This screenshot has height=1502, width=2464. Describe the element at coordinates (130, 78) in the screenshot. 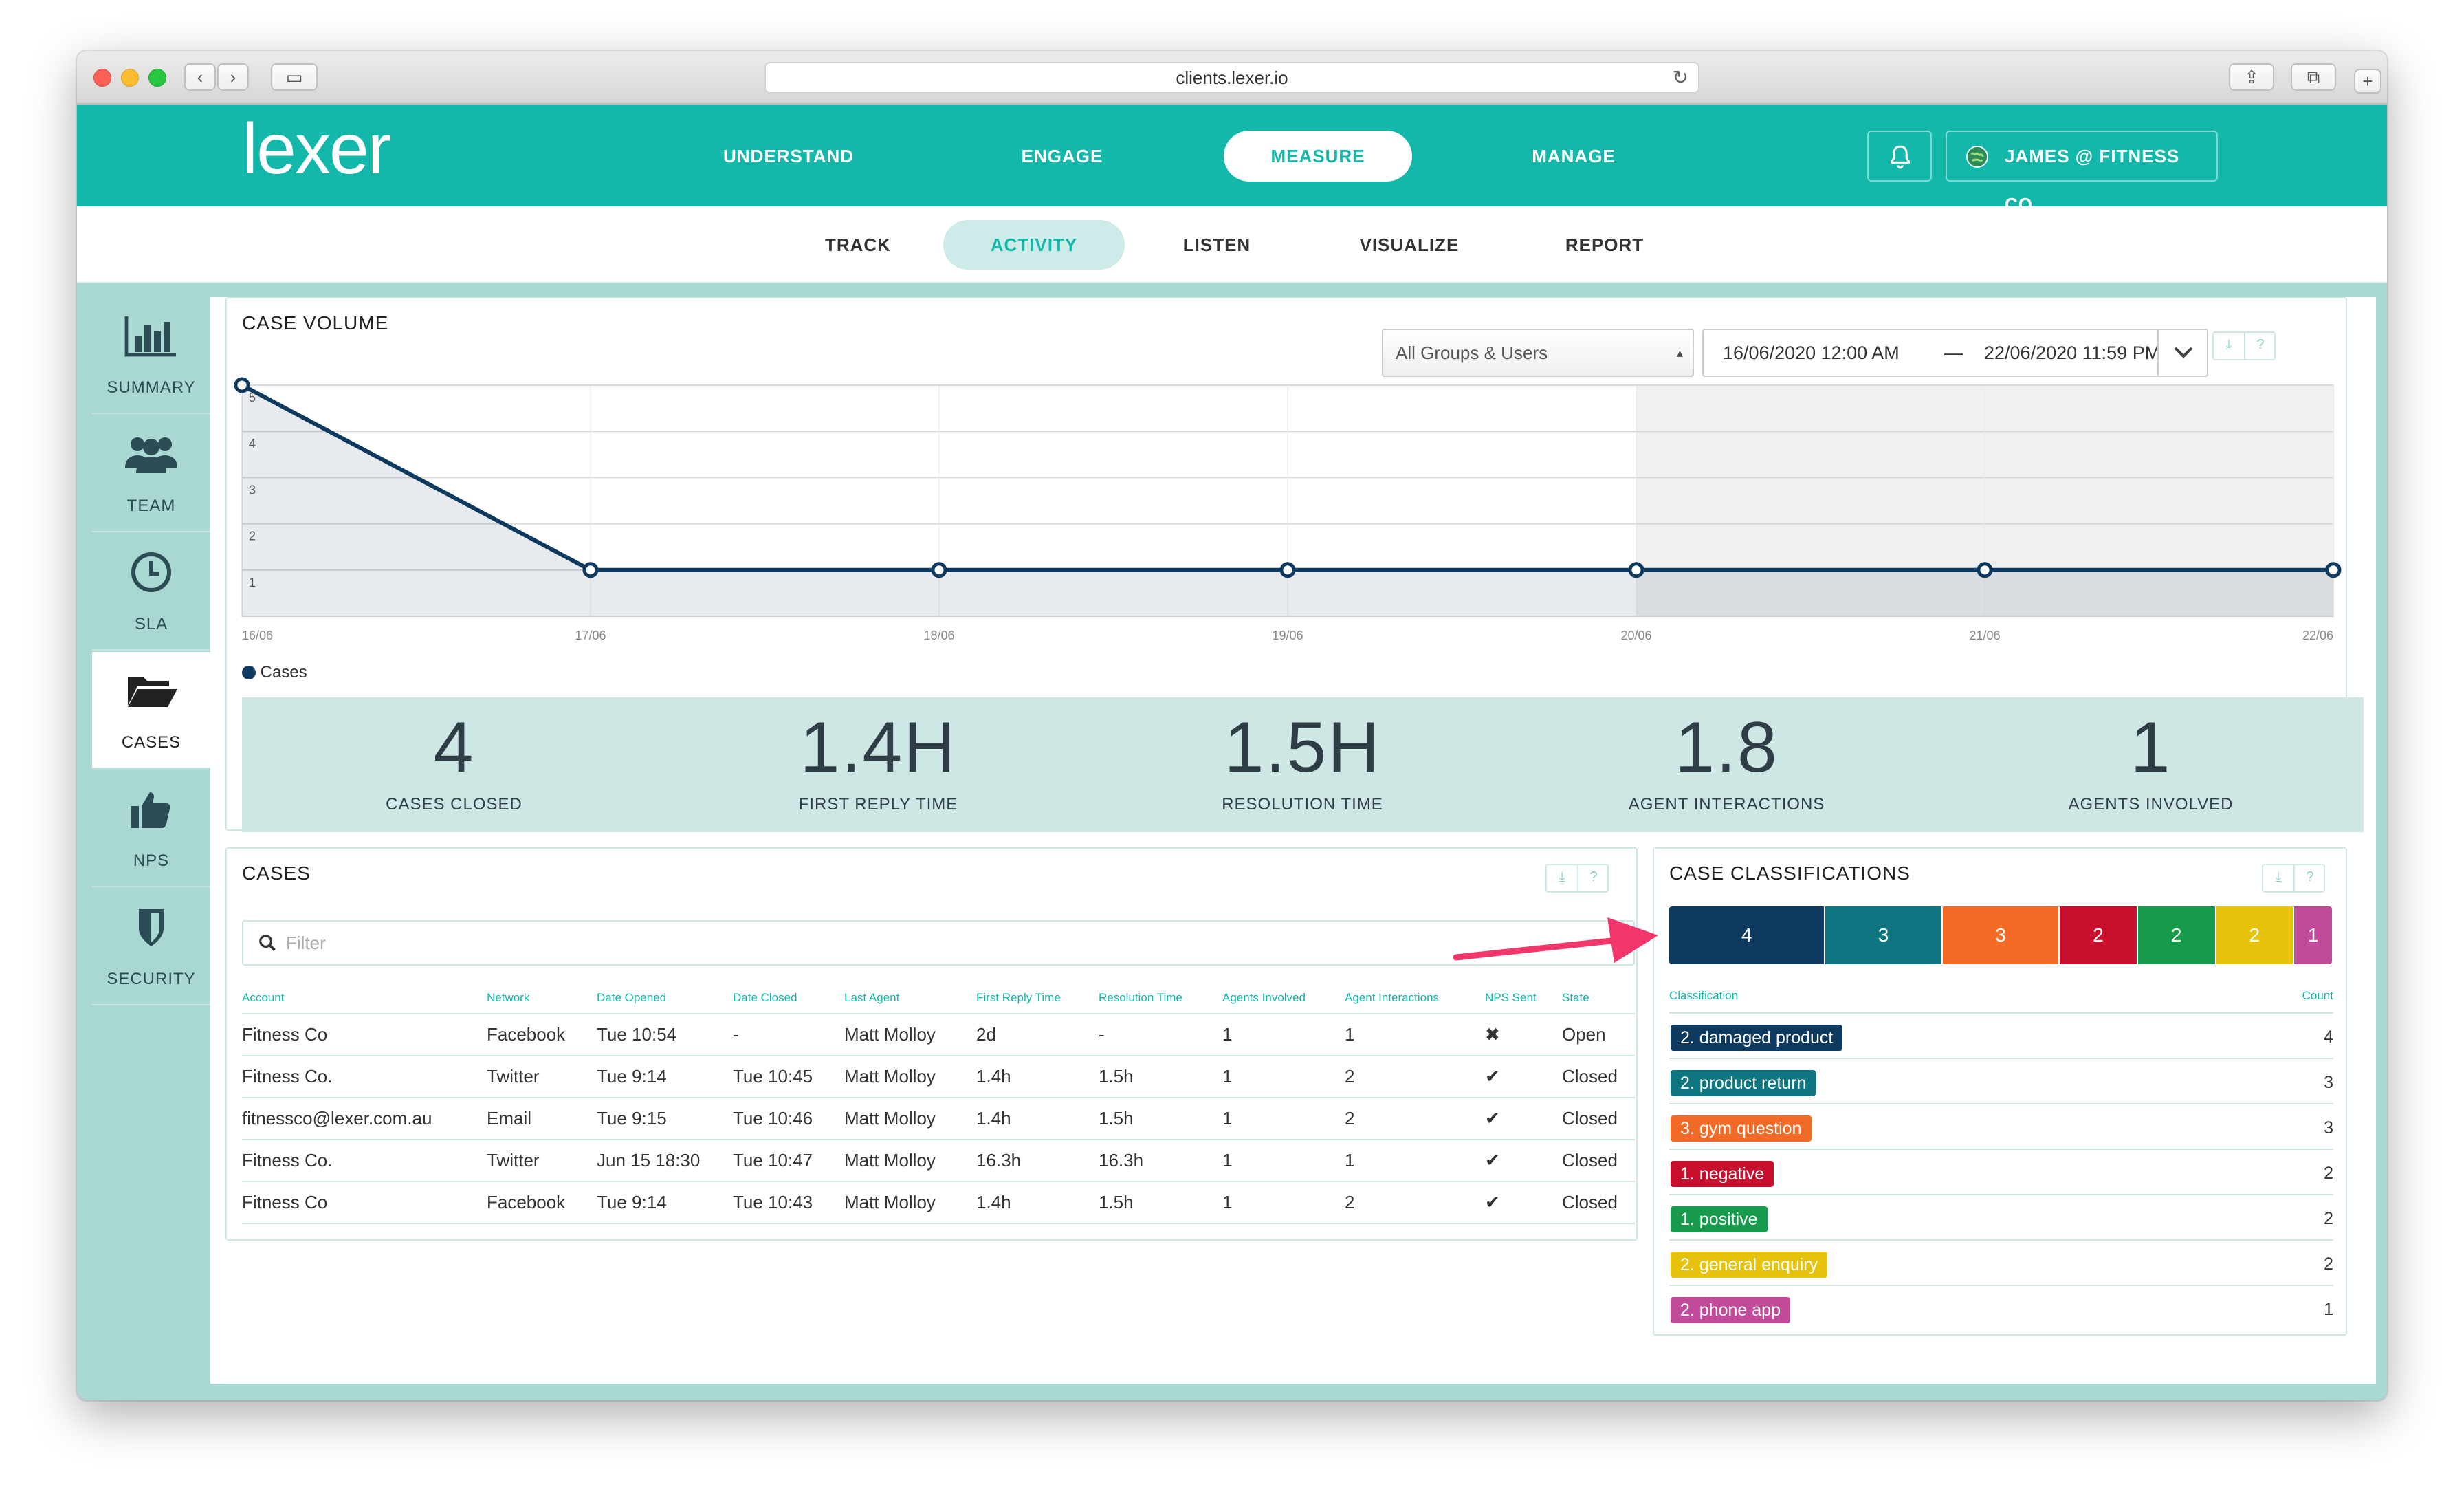

I see `minimize-window-icon` at that location.